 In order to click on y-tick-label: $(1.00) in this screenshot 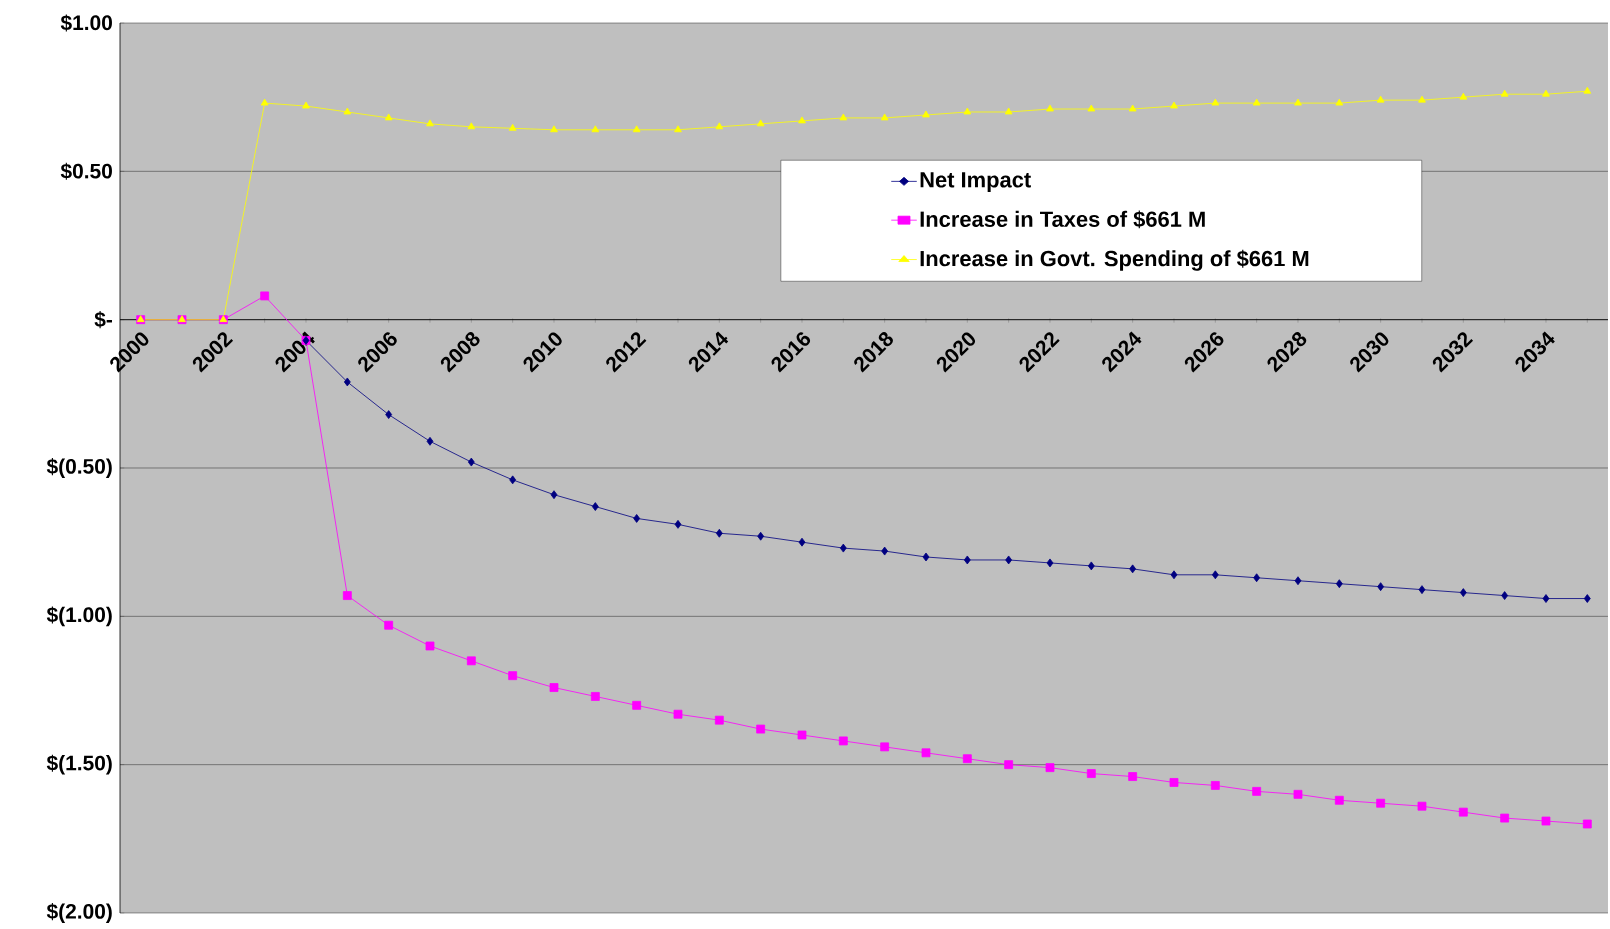, I will do `click(79, 616)`.